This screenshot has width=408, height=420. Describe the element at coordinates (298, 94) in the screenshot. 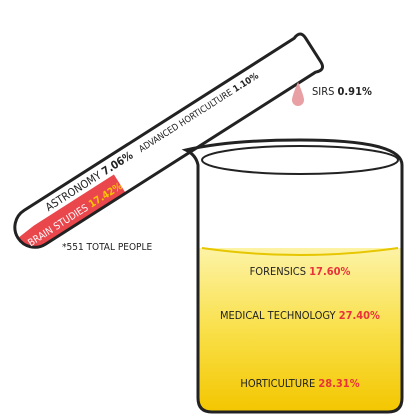

I see `drop` at that location.